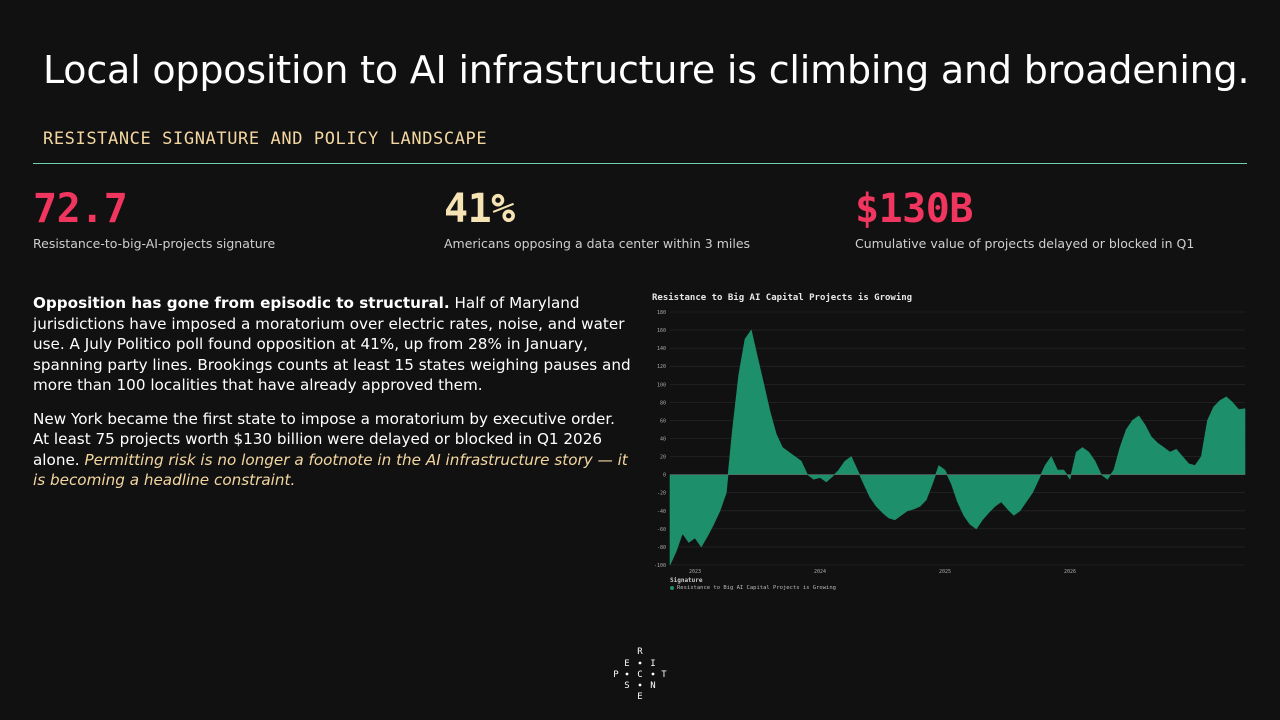 The height and width of the screenshot is (720, 1280). What do you see at coordinates (652, 664) in the screenshot?
I see `logo-letter: I` at bounding box center [652, 664].